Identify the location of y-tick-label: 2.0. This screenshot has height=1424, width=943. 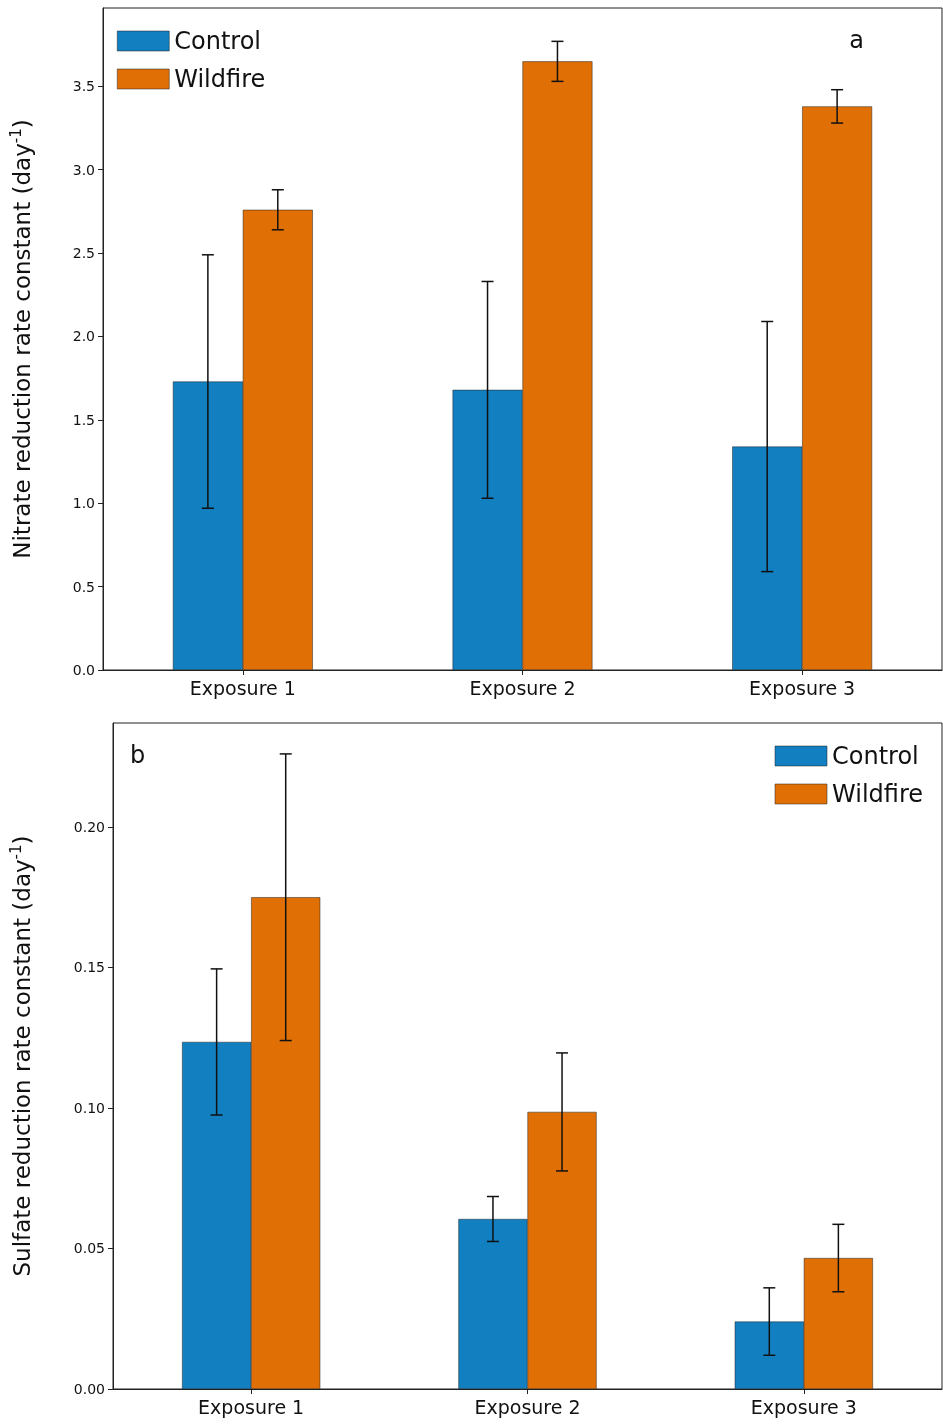
(83, 336).